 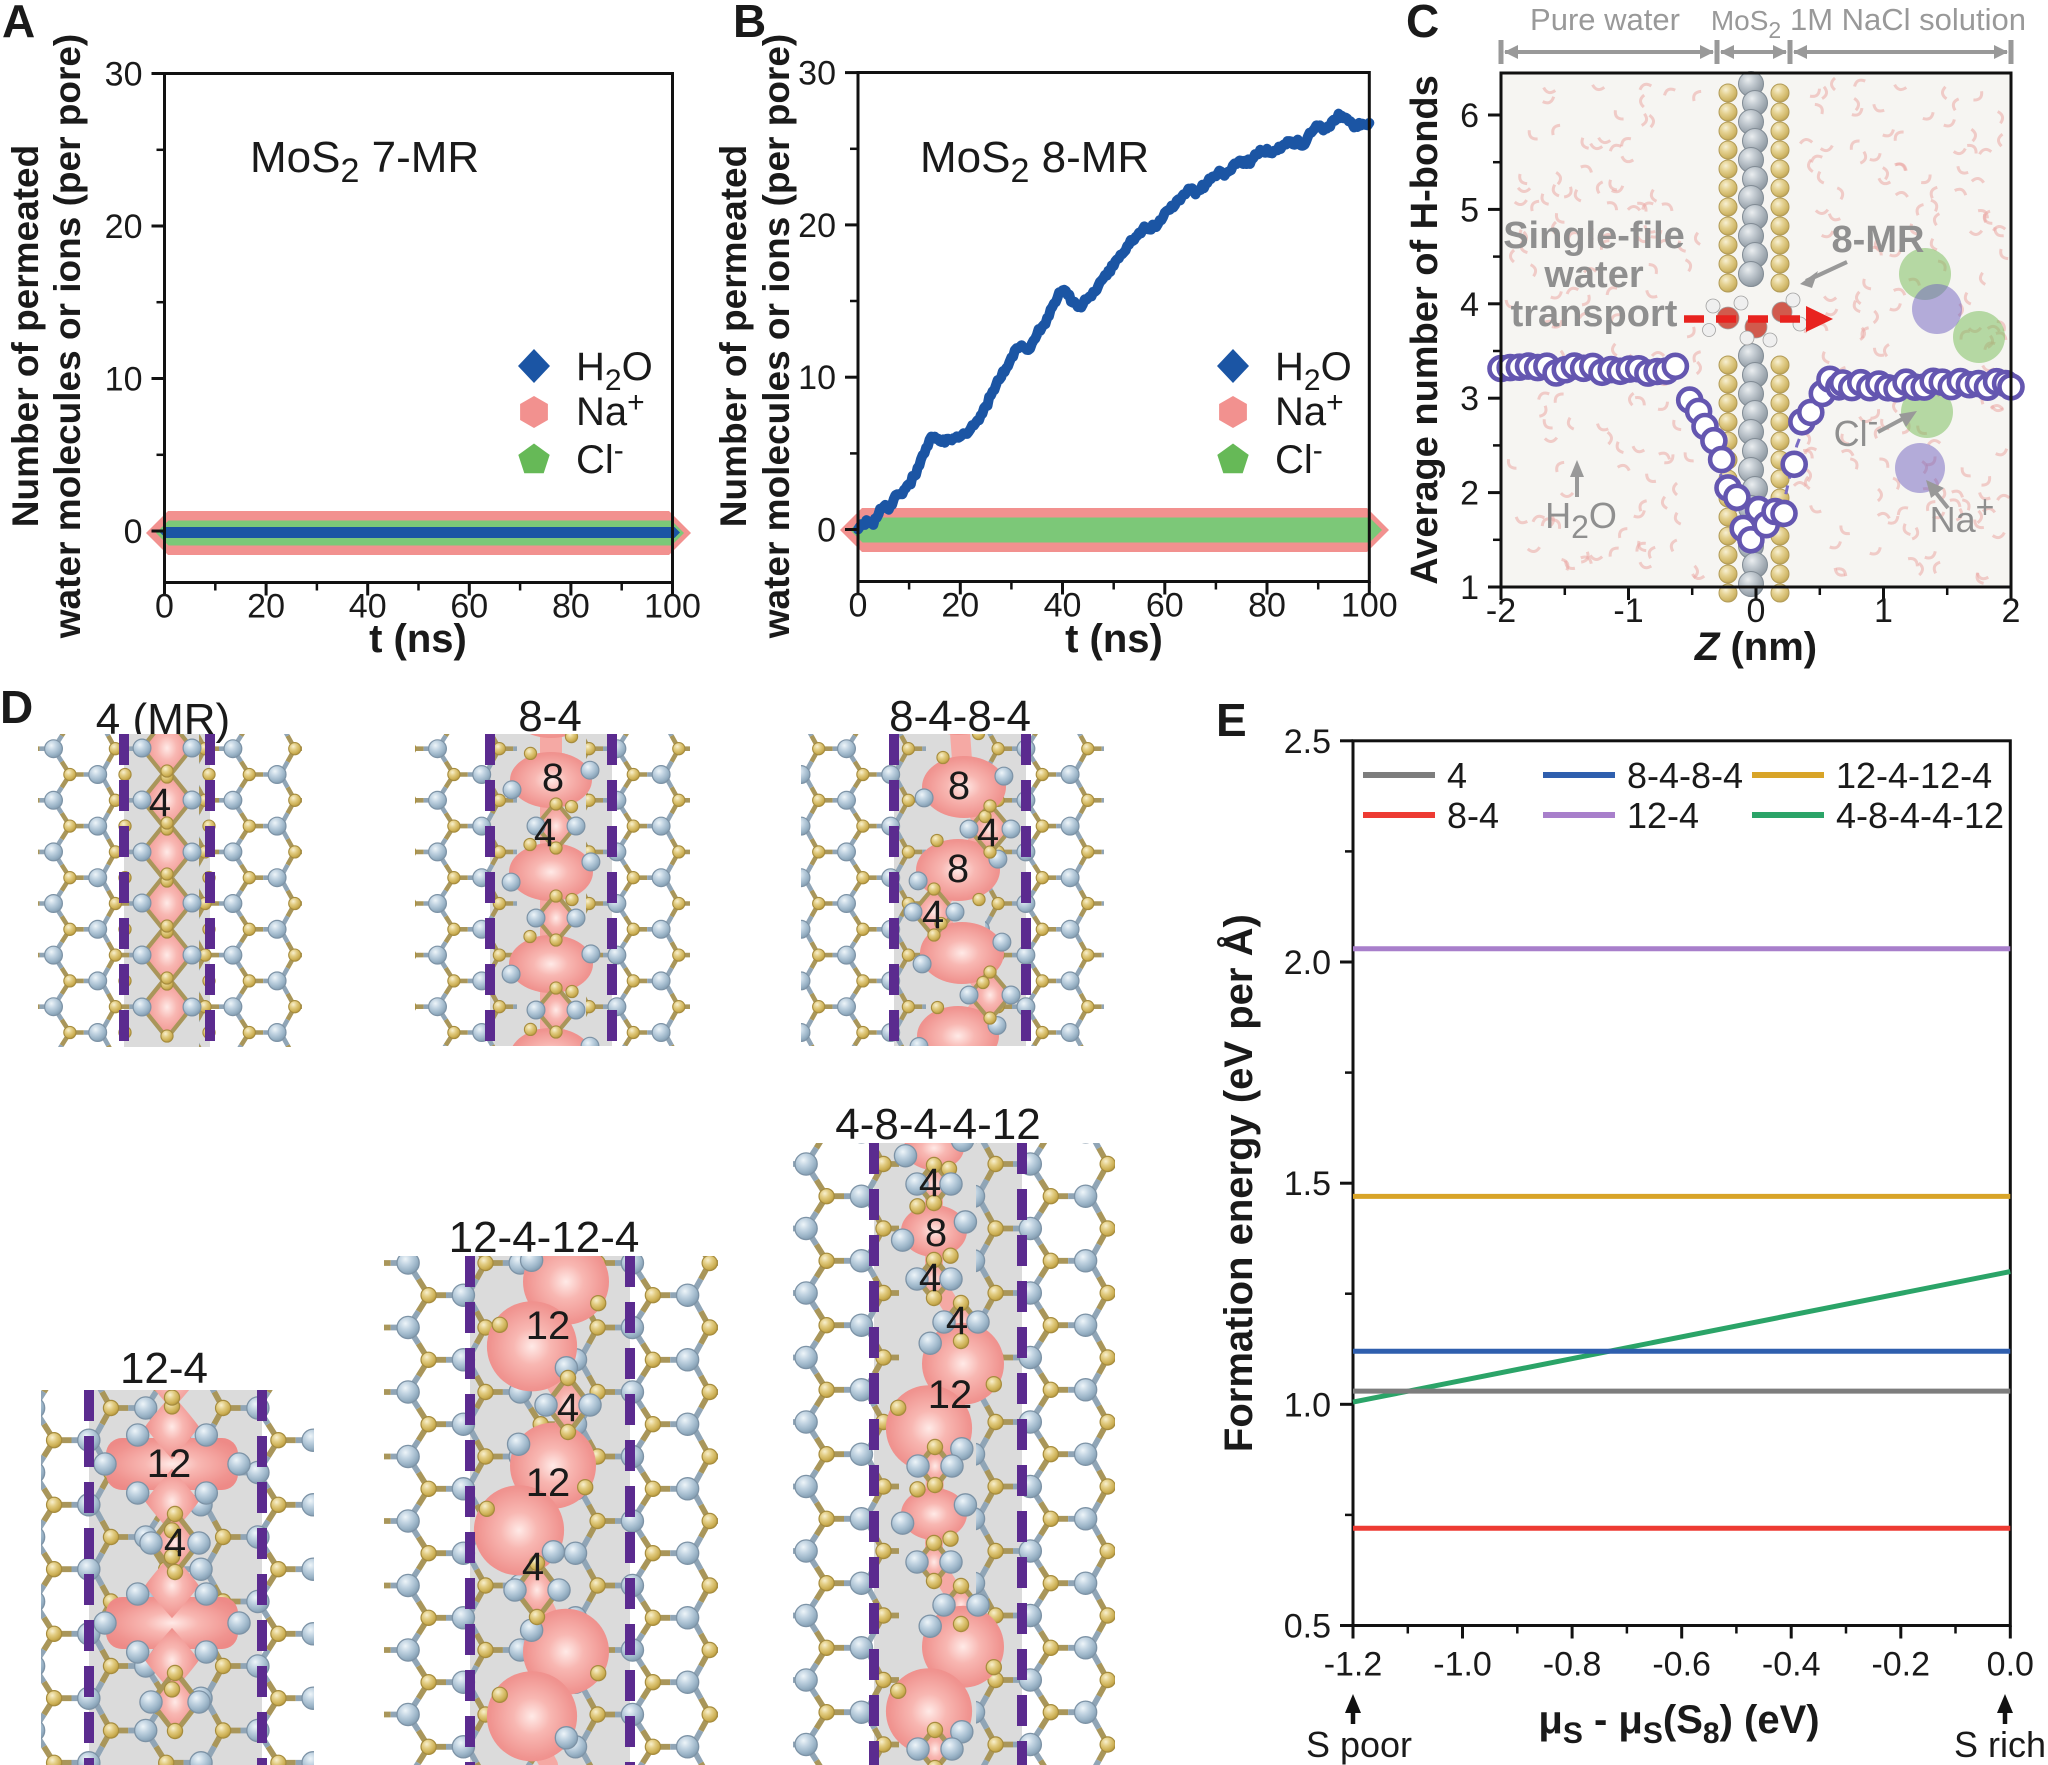 I want to click on svg-text: 1.5, so click(x=1307, y=1184).